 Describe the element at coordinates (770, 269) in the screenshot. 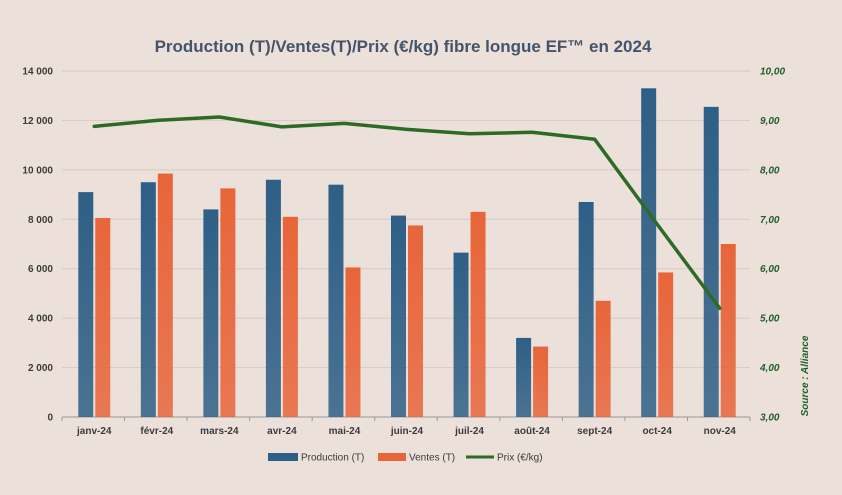

I see `y-right-tick-label: 6,00` at that location.